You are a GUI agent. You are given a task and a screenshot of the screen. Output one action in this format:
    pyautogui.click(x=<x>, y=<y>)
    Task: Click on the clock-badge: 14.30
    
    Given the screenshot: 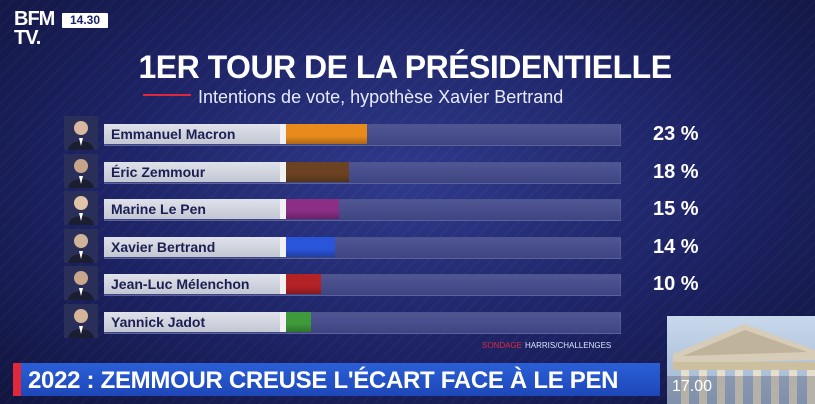 What is the action you would take?
    pyautogui.click(x=85, y=20)
    